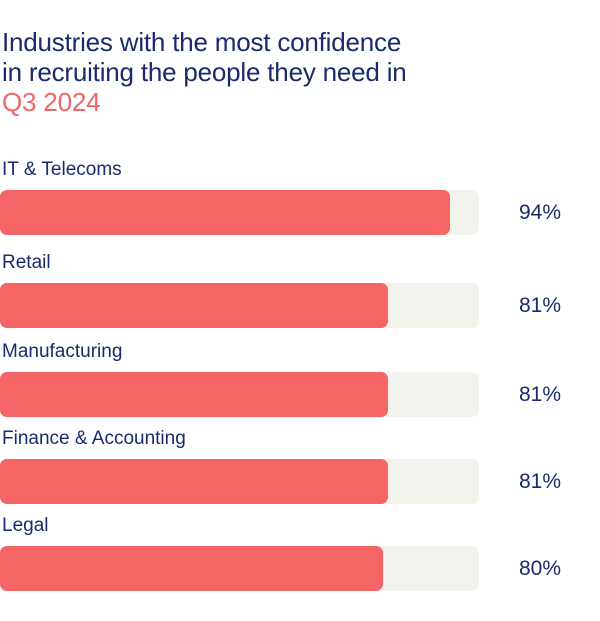 The image size is (600, 621). What do you see at coordinates (62, 351) in the screenshot?
I see `bar-category-label: Manufacturing` at bounding box center [62, 351].